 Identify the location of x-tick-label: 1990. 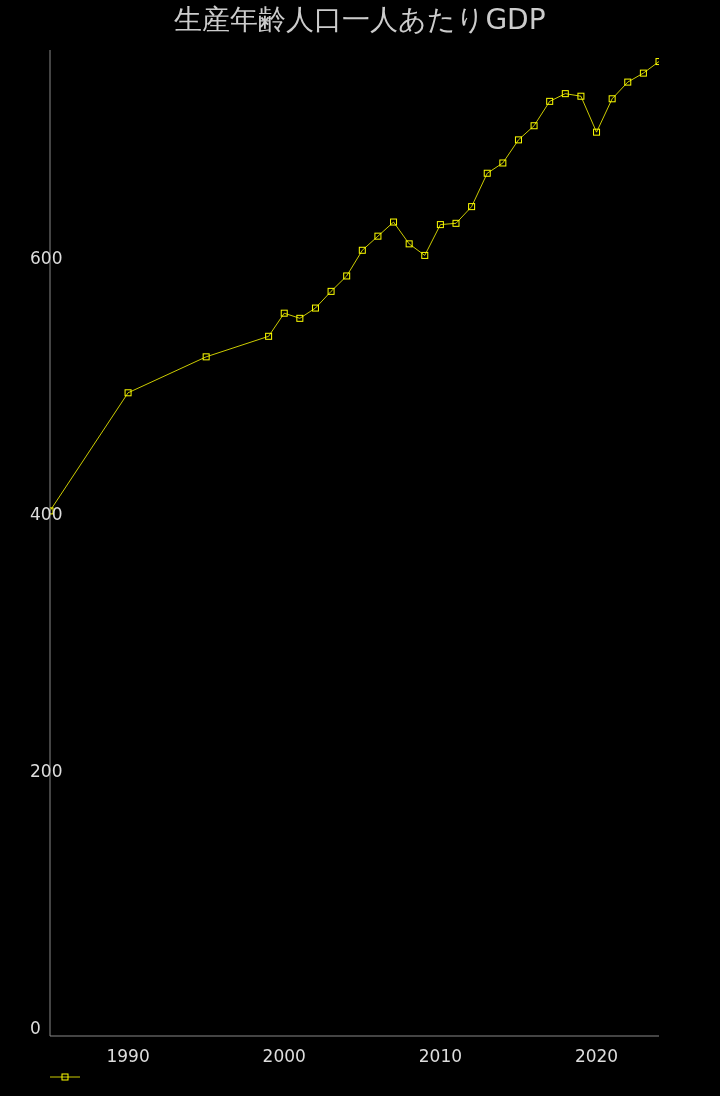
(128, 1056).